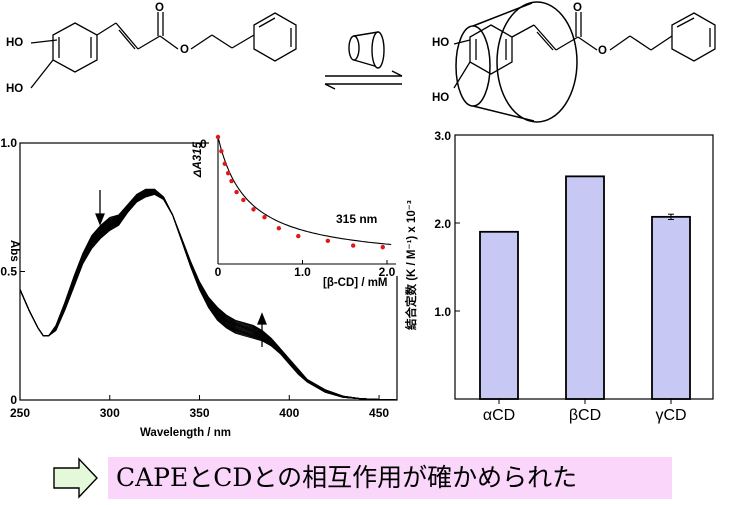 The width and height of the screenshot is (730, 505). I want to click on spectrum-y-tick: 0, so click(13, 400).